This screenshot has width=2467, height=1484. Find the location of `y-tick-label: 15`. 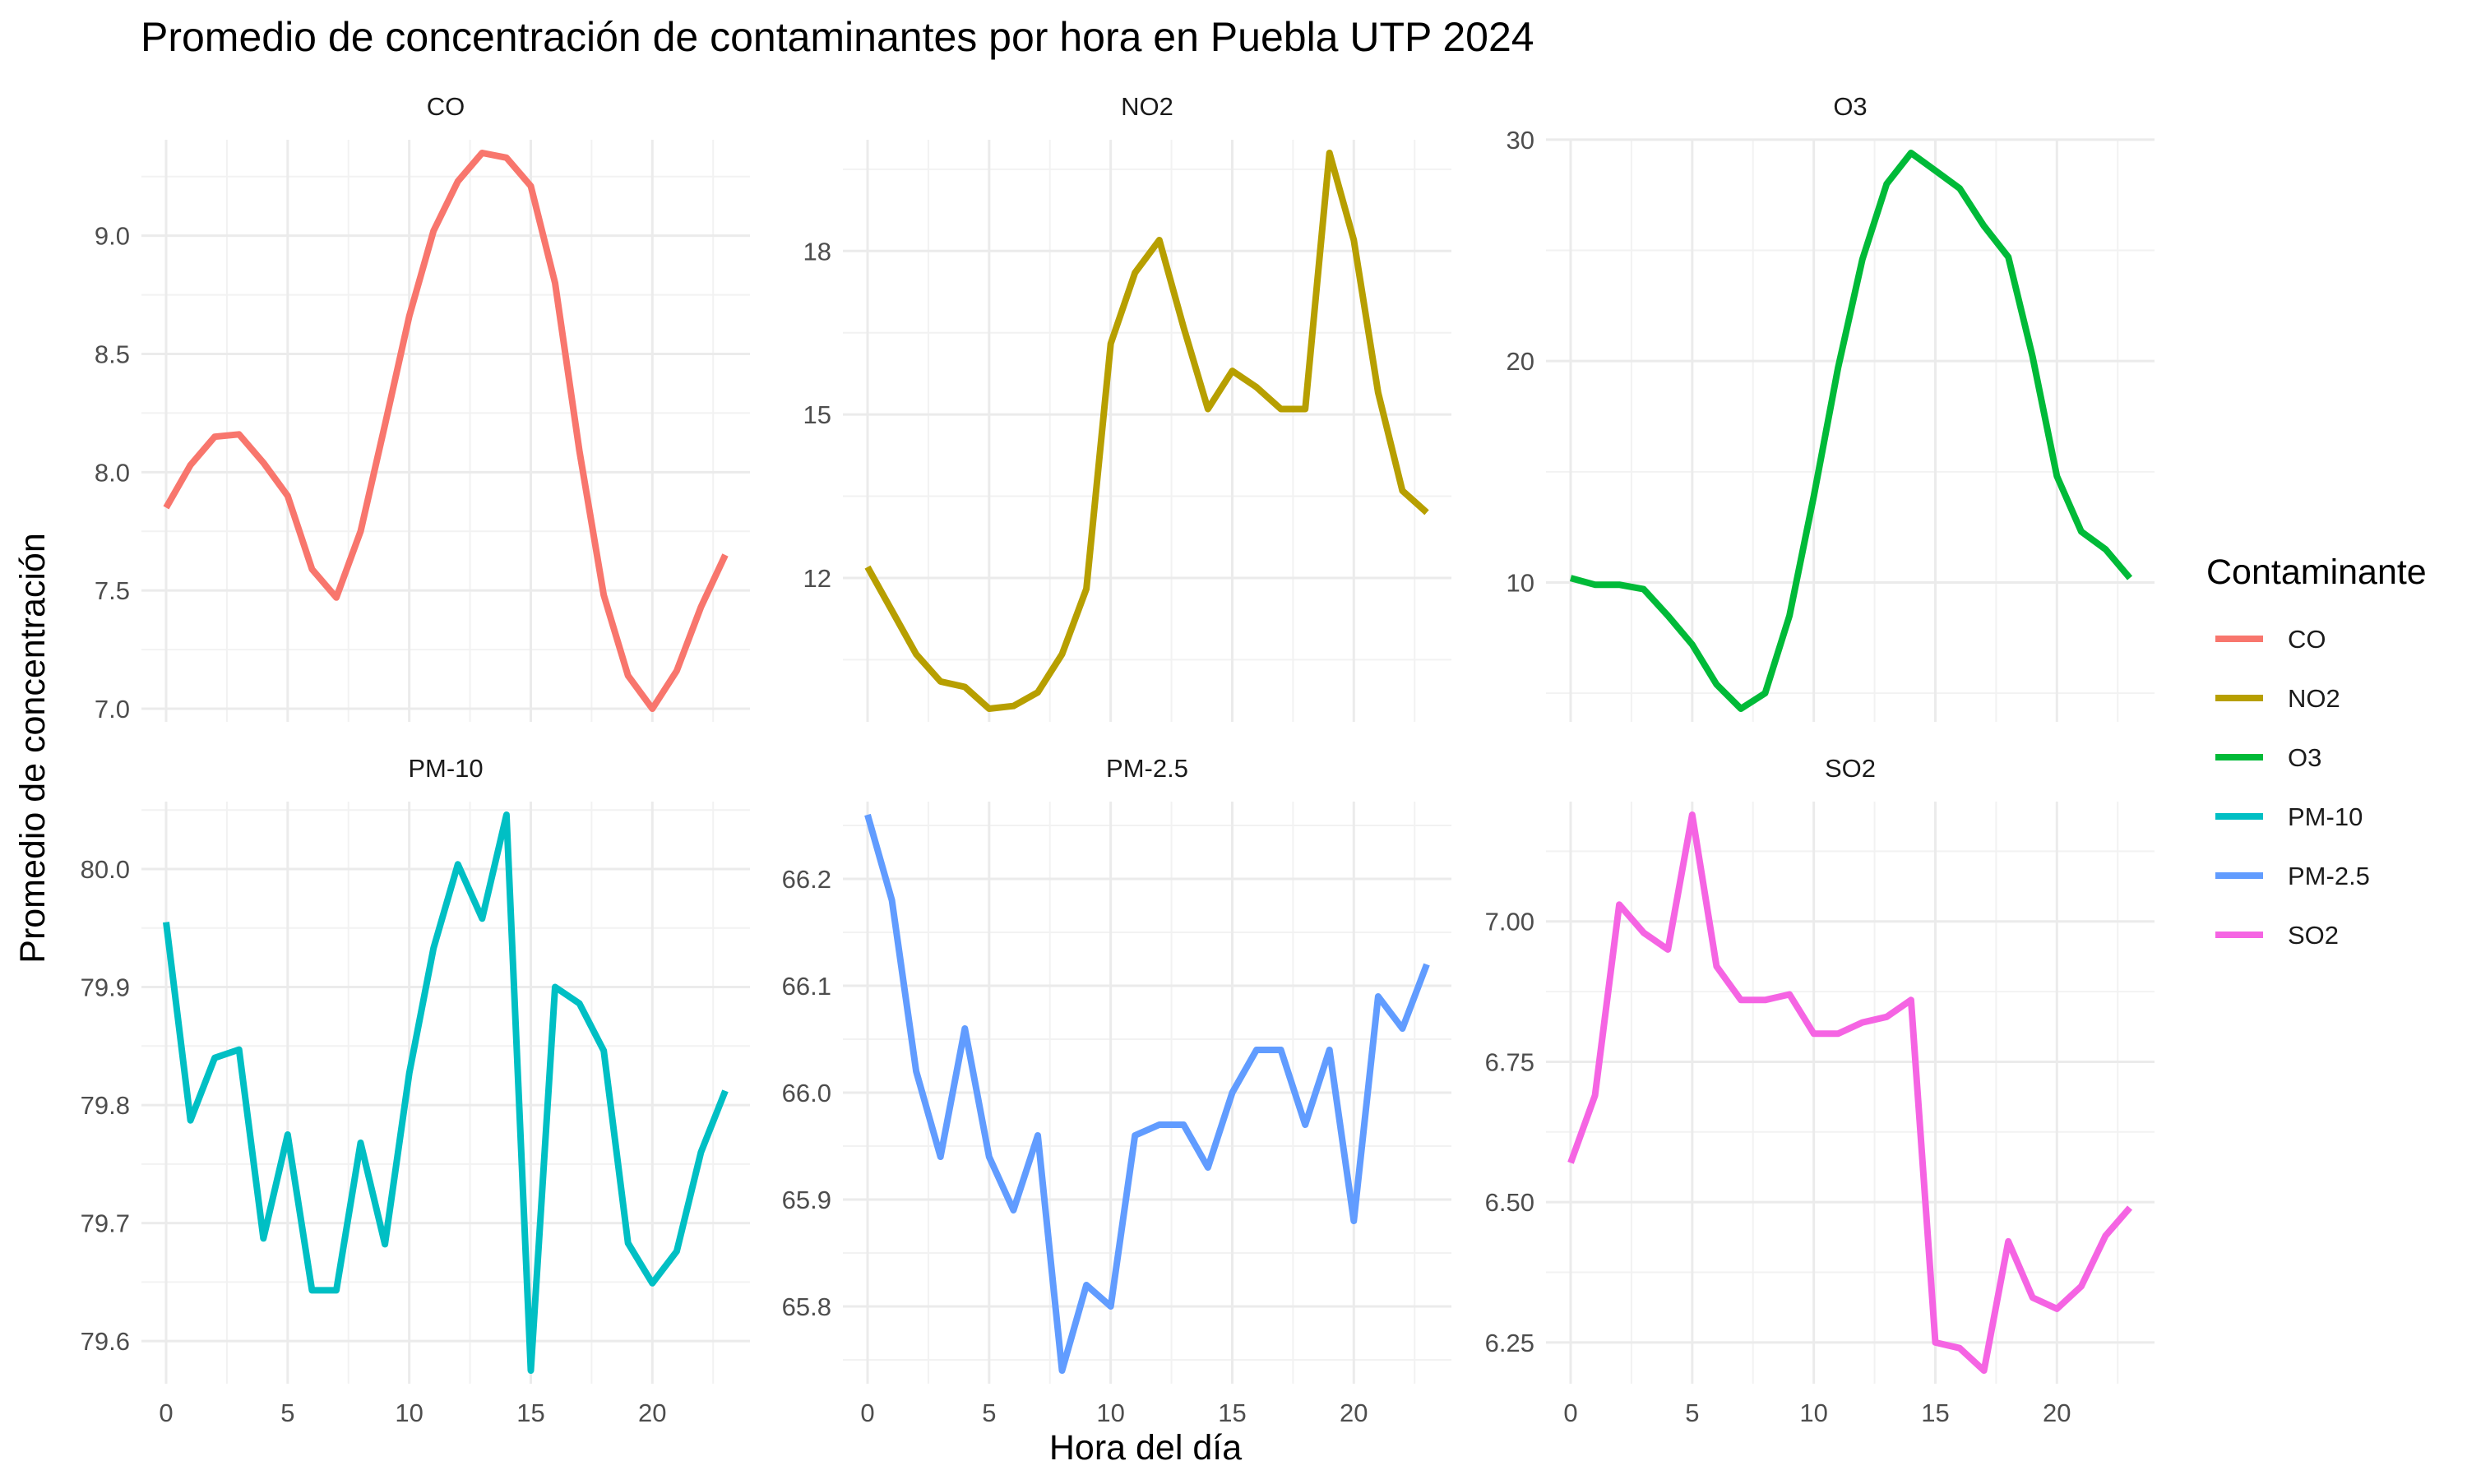

y-tick-label: 15 is located at coordinates (817, 415).